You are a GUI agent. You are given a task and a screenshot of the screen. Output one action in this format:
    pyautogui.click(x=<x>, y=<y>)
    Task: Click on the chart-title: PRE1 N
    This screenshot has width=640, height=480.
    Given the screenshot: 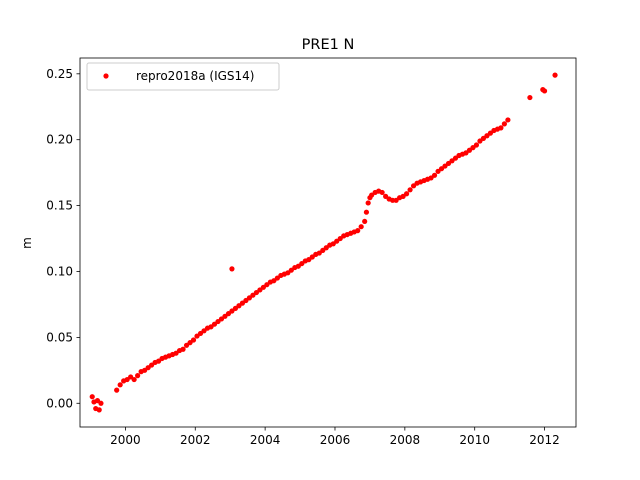 What is the action you would take?
    pyautogui.click(x=328, y=45)
    